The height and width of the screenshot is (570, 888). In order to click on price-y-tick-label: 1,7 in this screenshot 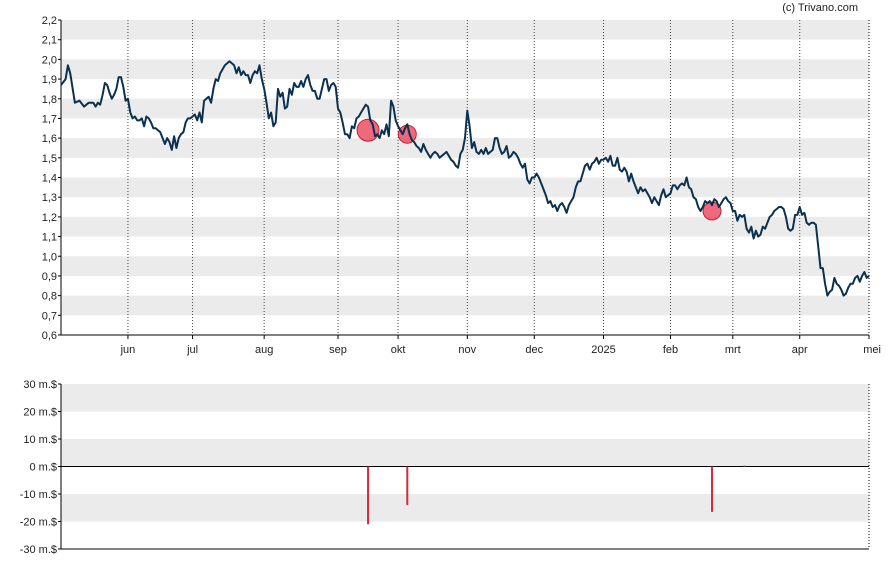, I will do `click(49, 119)`.